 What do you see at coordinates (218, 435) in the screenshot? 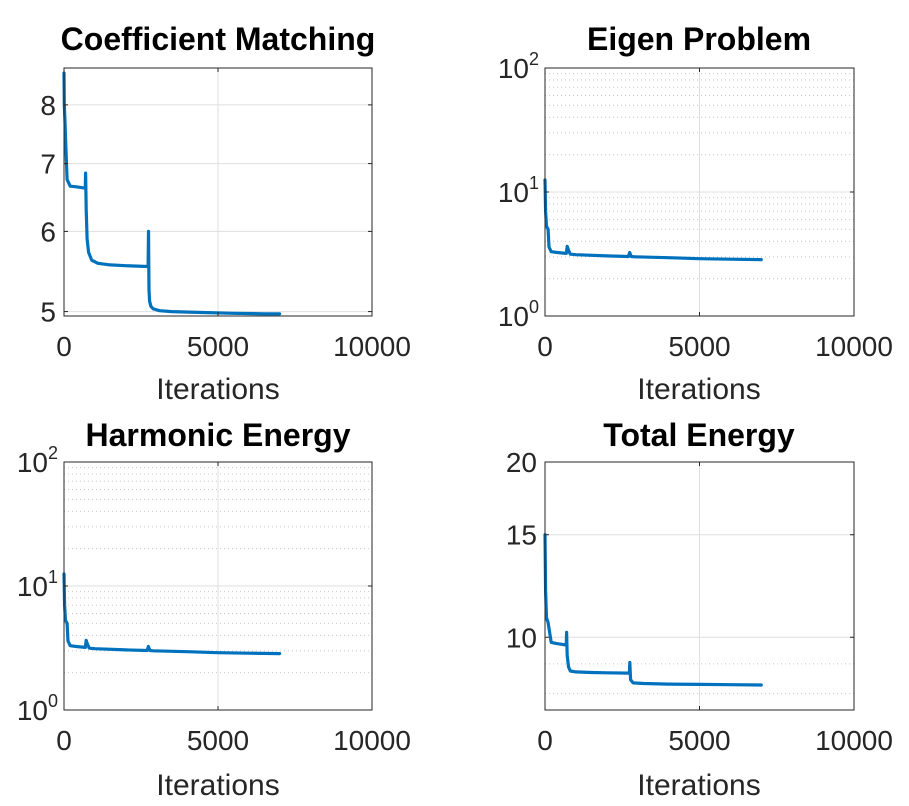
I see `title-harmonic-energy: Harmonic Energy` at bounding box center [218, 435].